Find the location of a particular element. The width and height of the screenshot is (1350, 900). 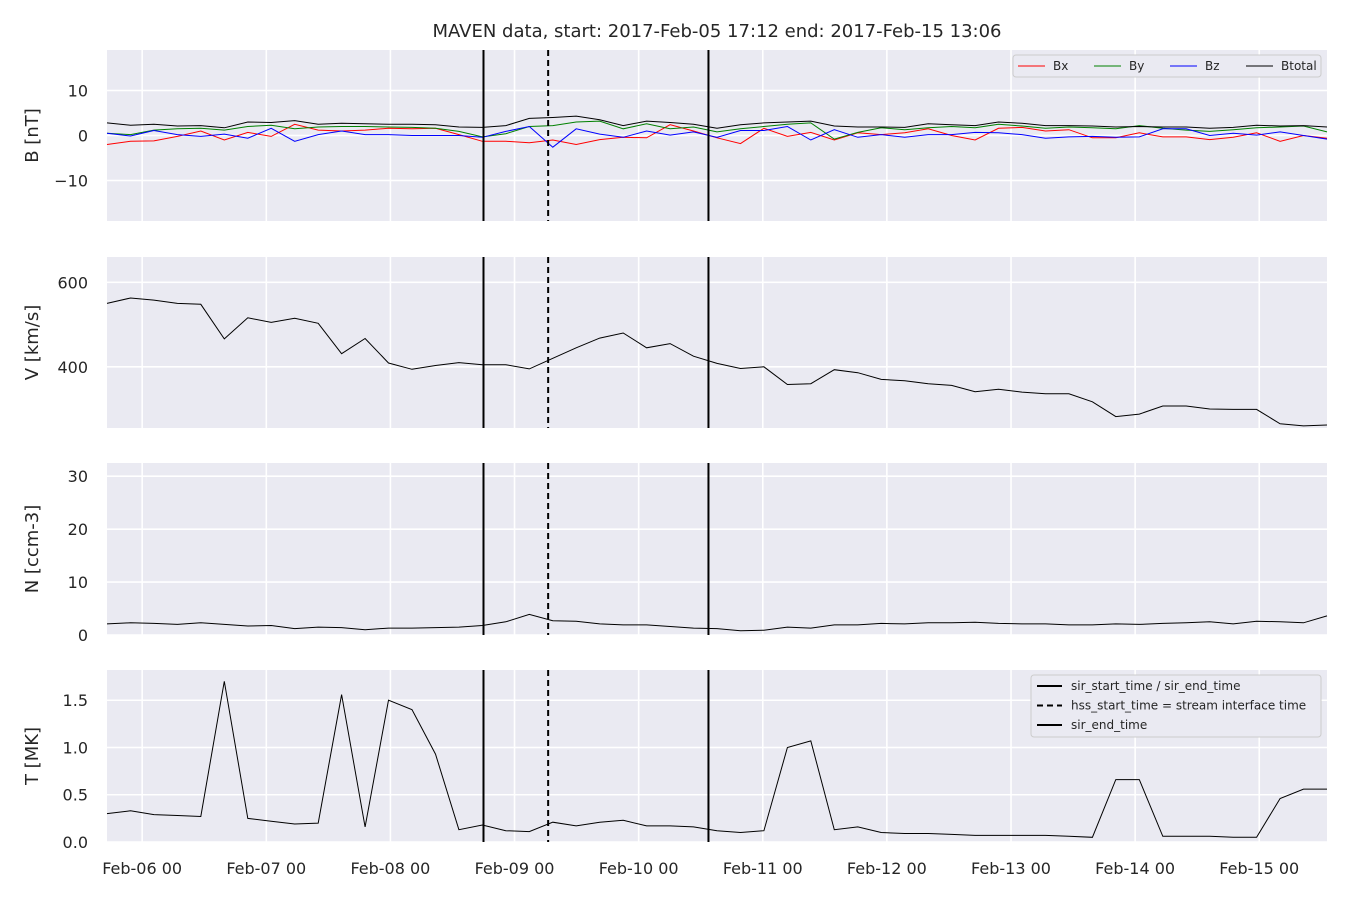

legend-label-event: sir_end_time is located at coordinates (1109, 725).